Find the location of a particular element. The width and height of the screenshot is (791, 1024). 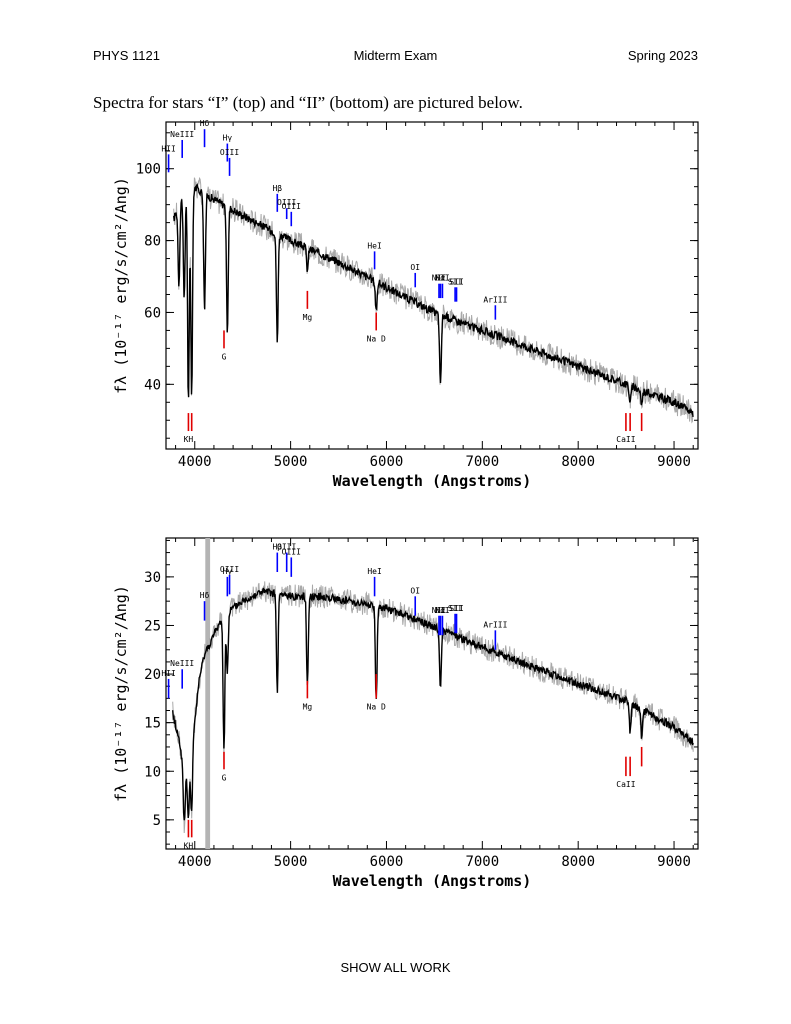

y-tick-label: 60 is located at coordinates (152, 313).